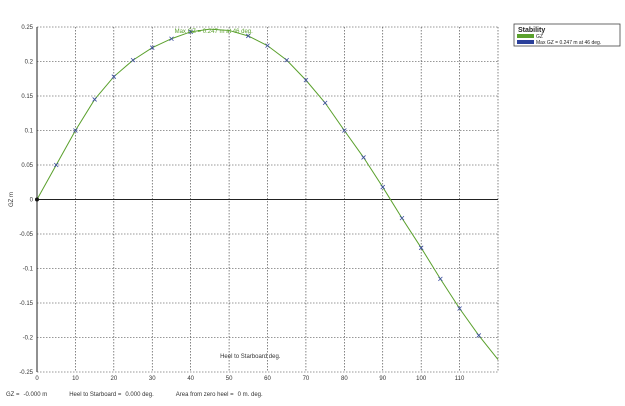 The height and width of the screenshot is (406, 625). I want to click on x-axis-label: Heel to Starboard deg., so click(250, 357).